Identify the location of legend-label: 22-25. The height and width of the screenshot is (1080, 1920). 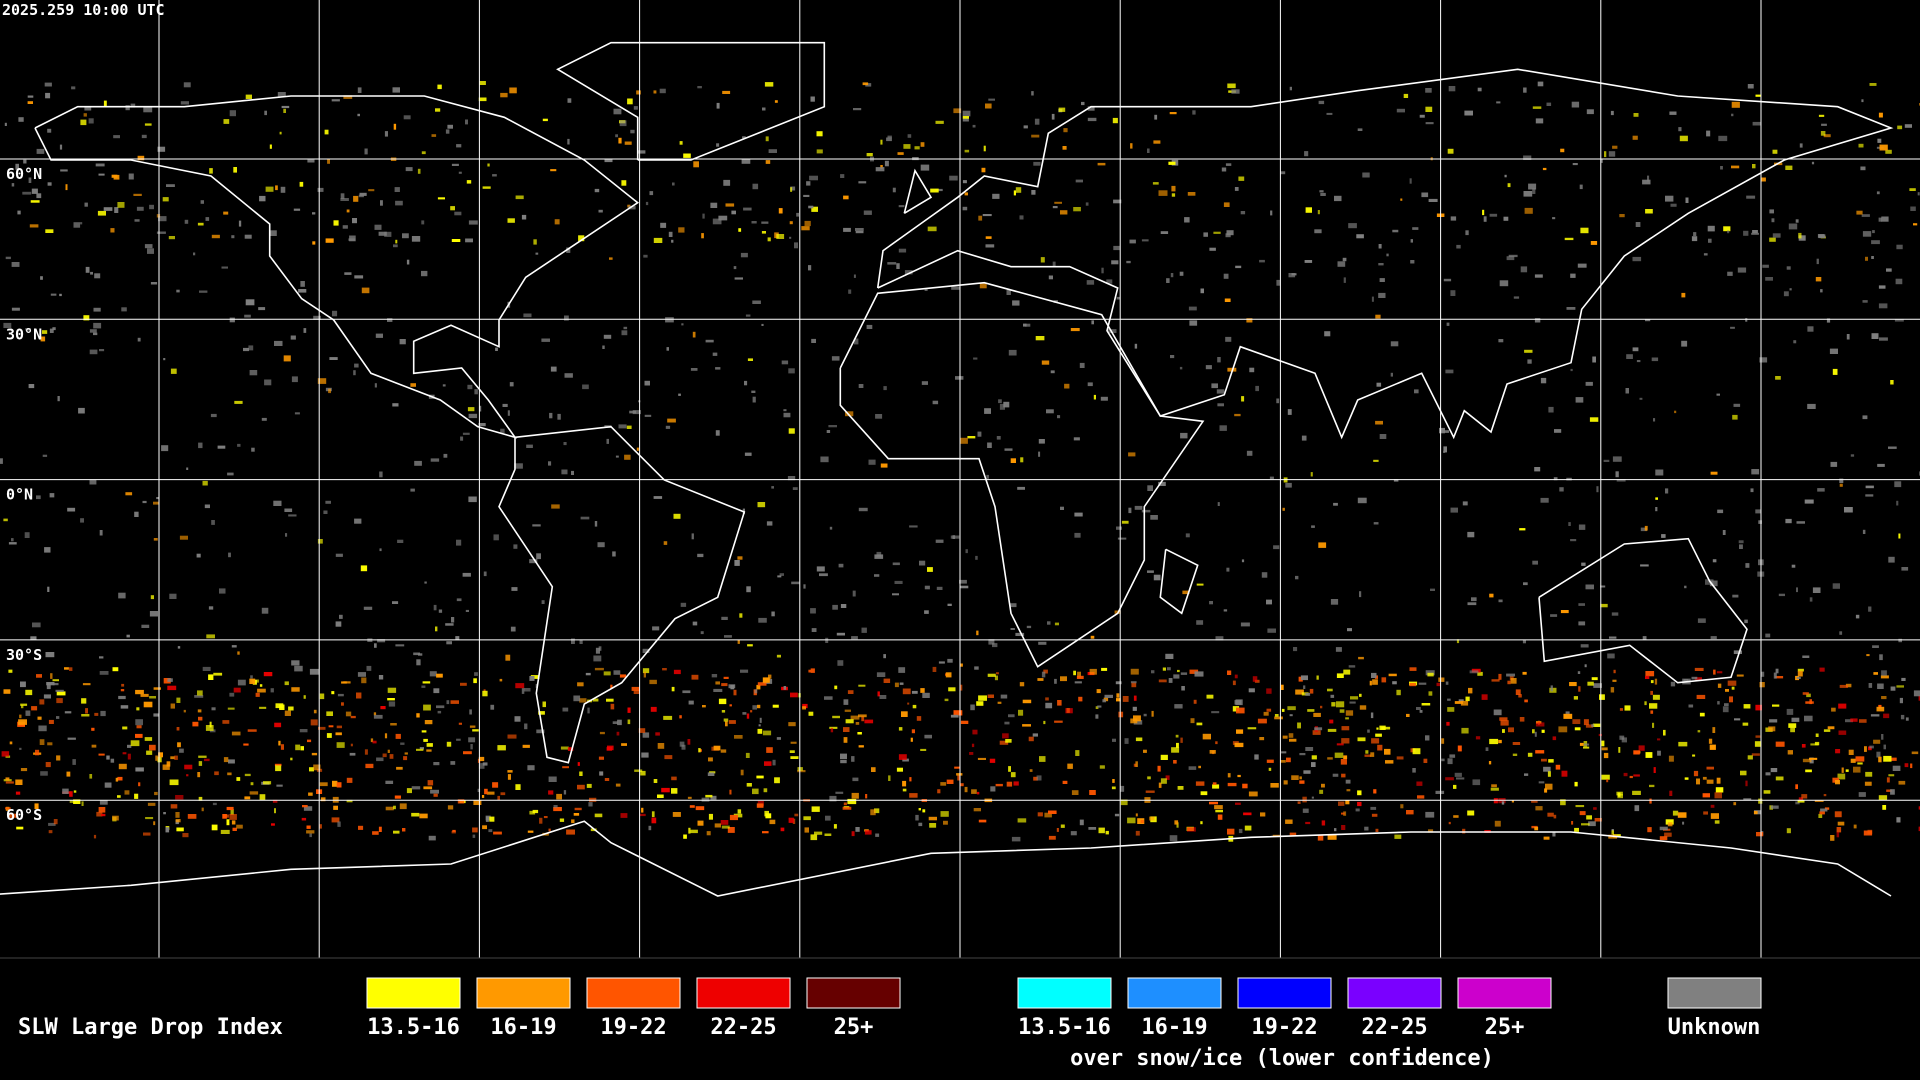
(743, 1027).